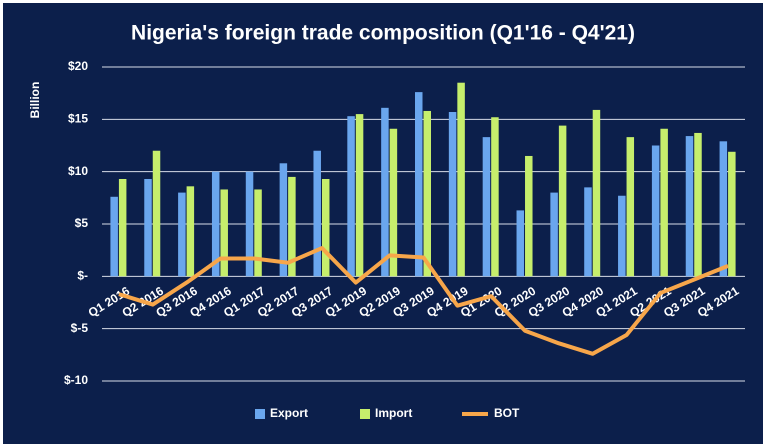 The height and width of the screenshot is (448, 767). Describe the element at coordinates (80, 328) in the screenshot. I see `y-tick-label: $-5` at that location.